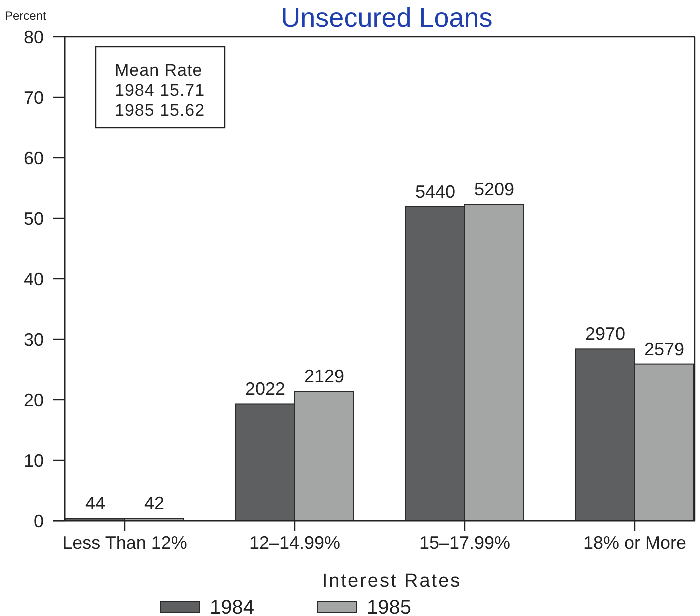  I want to click on chart-title: Unsecured Loans, so click(387, 18).